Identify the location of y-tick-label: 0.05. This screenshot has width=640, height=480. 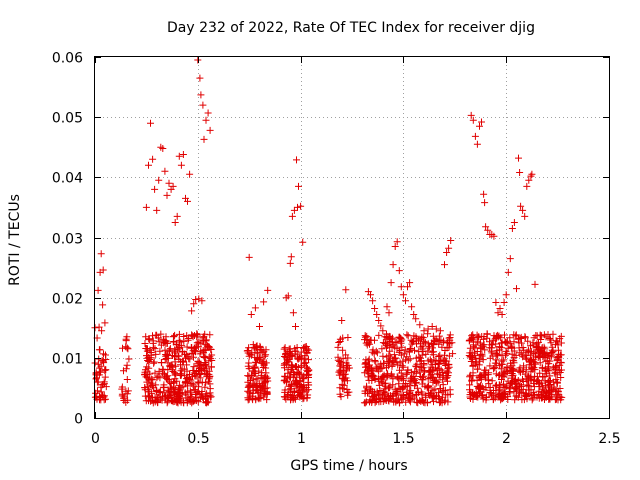
(67, 119).